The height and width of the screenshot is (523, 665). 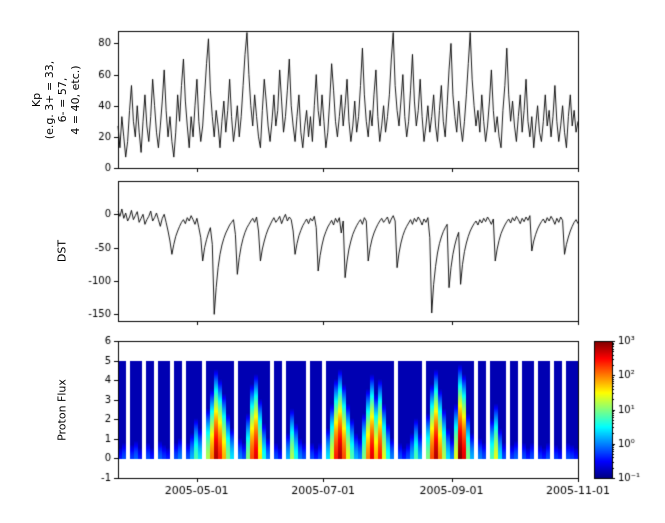 I want to click on kp-axis-label-line: (e.g. 3+ = 33,, so click(x=49, y=100).